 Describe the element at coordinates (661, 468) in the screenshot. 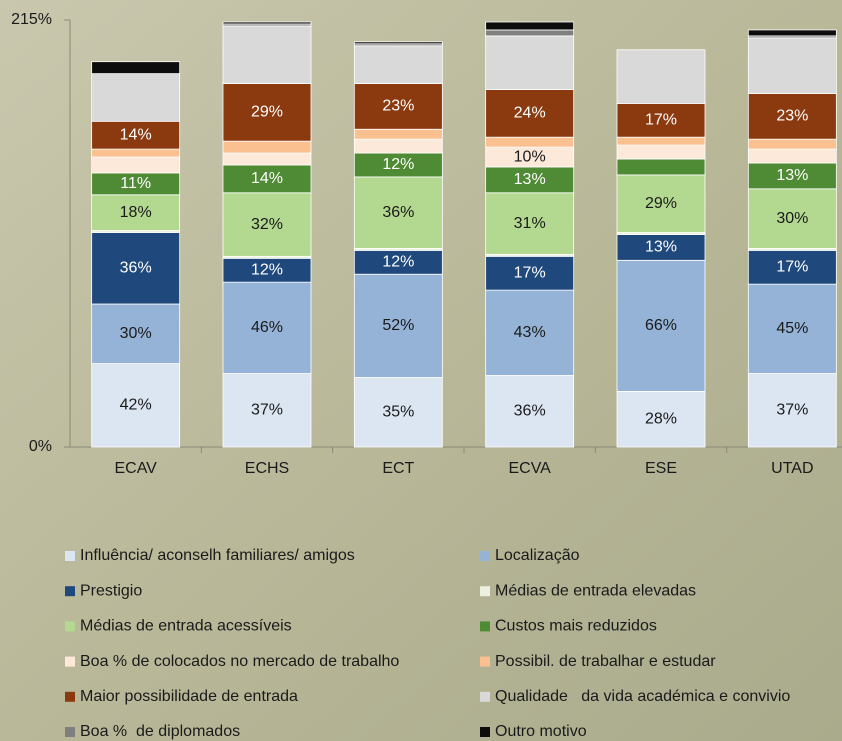

I see `x-tick-label: ESE` at that location.